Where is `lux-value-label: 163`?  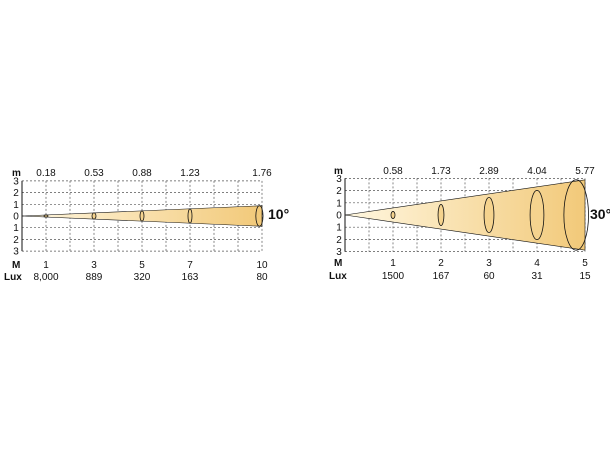
lux-value-label: 163 is located at coordinates (190, 277).